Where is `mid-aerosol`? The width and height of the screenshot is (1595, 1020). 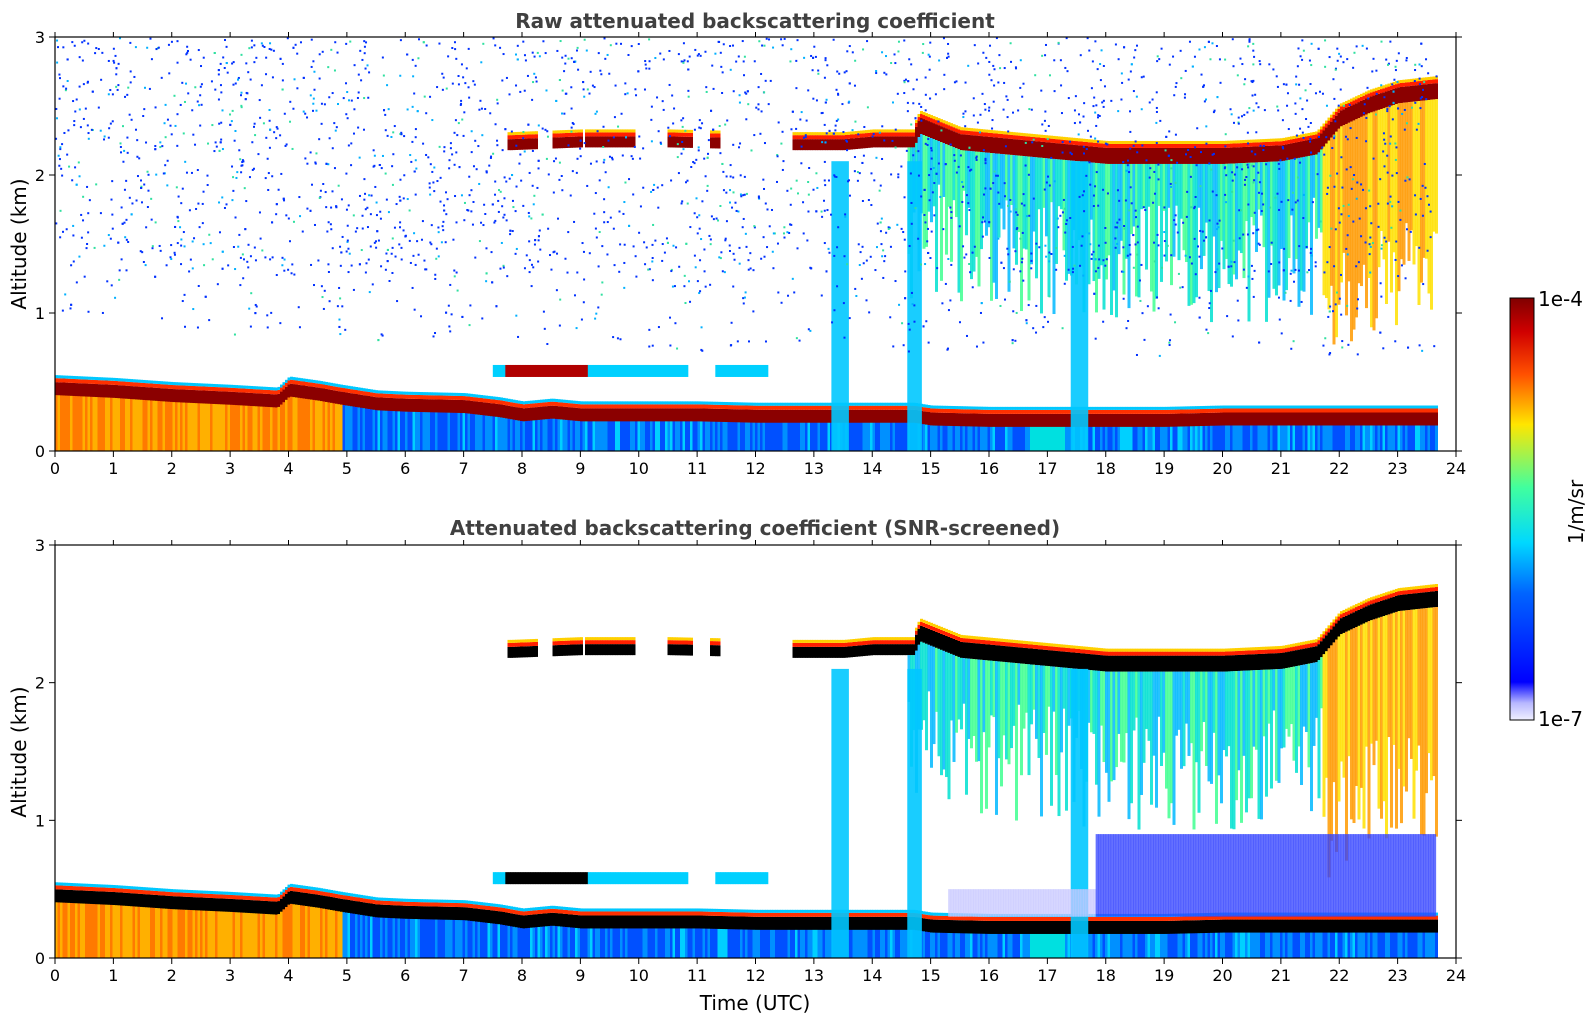
mid-aerosol is located at coordinates (524, 370).